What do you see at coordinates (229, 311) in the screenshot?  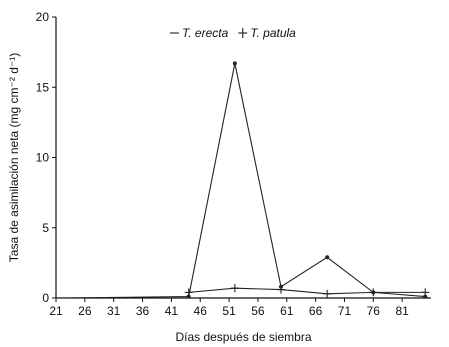 I see `x-tick-label: 51` at bounding box center [229, 311].